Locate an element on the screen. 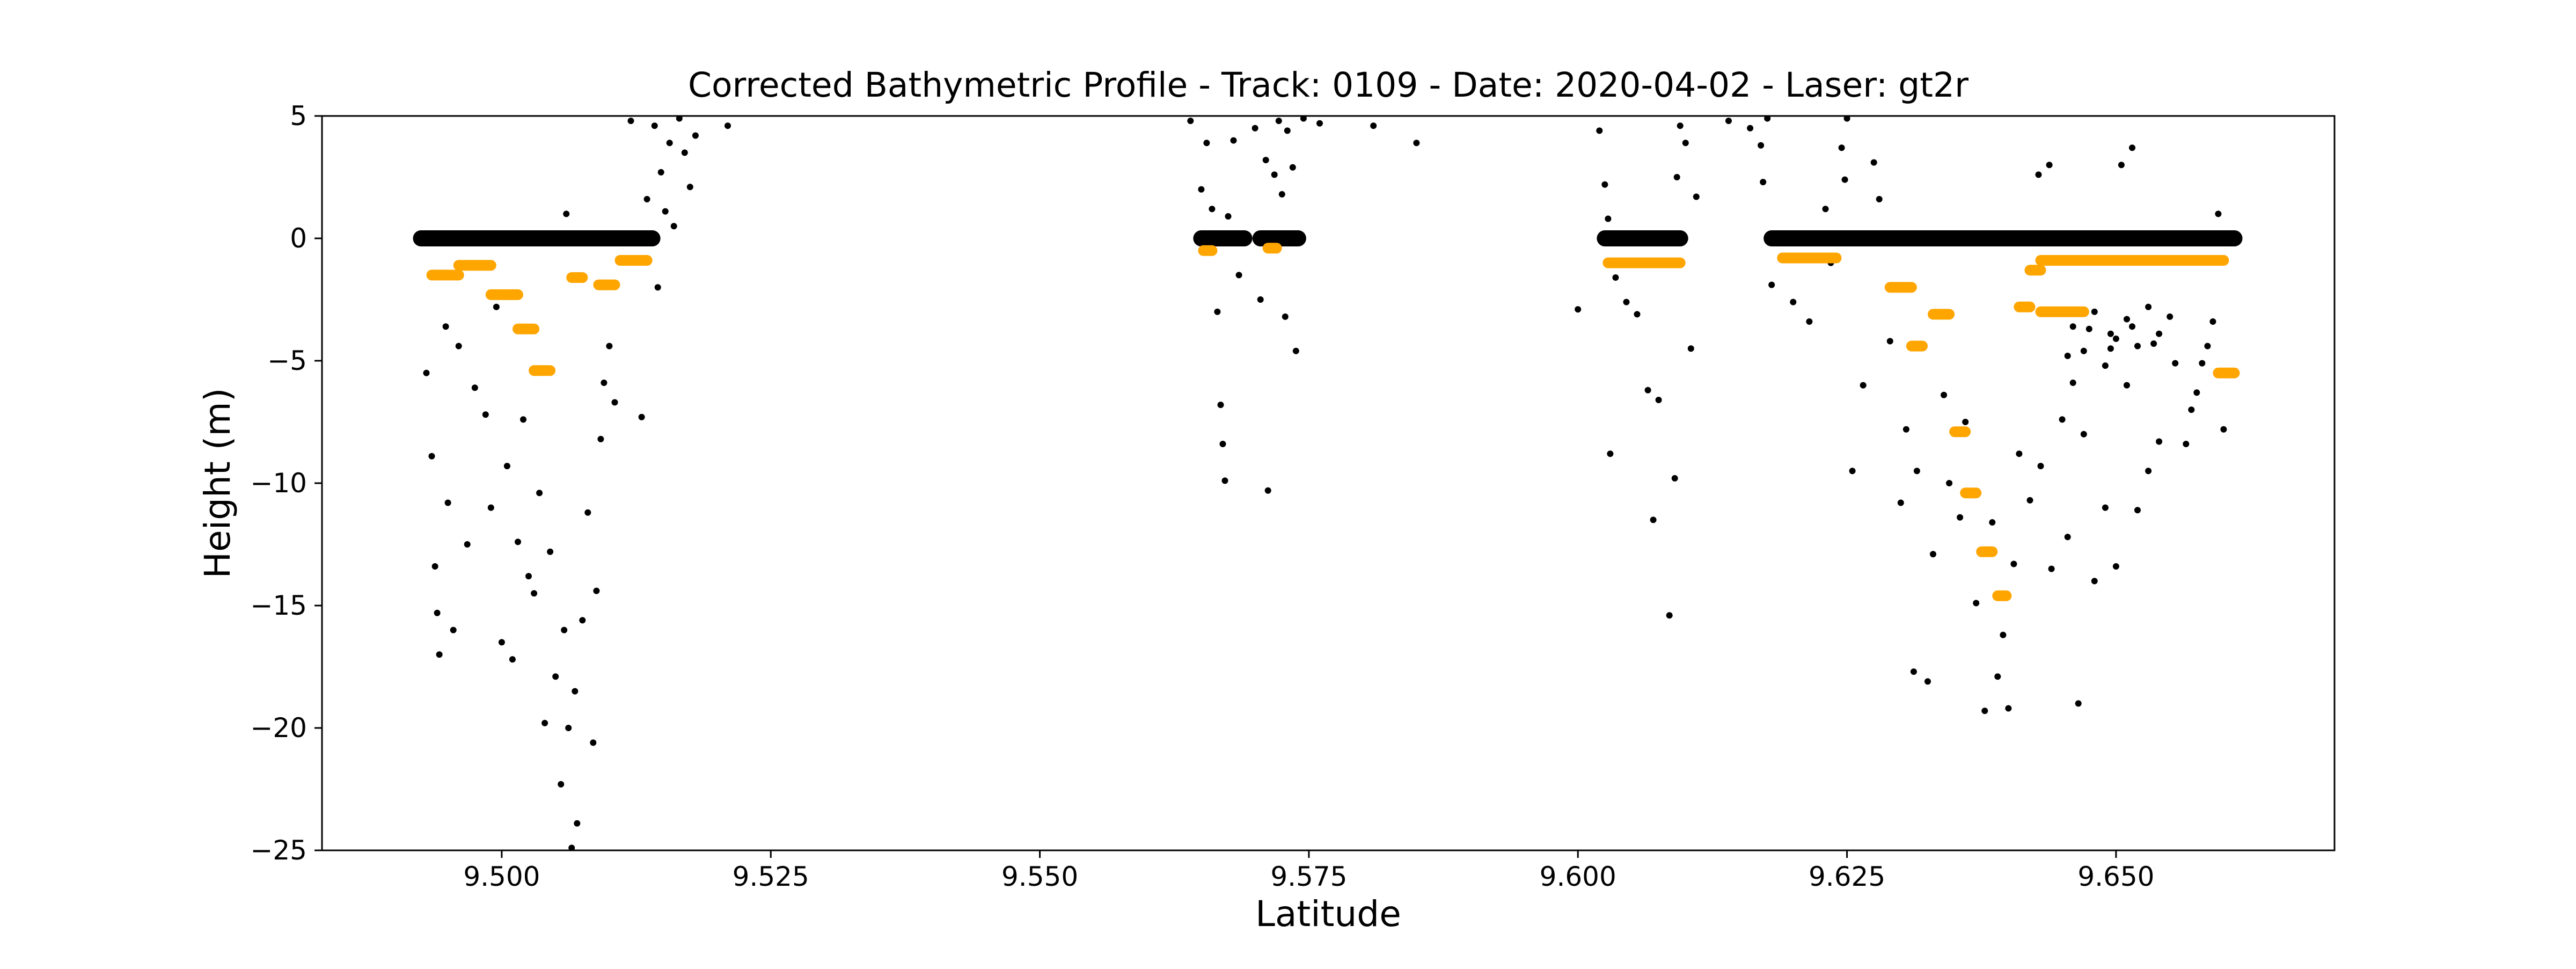 The width and height of the screenshot is (2576, 969). x-tick-label: 9.575 is located at coordinates (1308, 876).